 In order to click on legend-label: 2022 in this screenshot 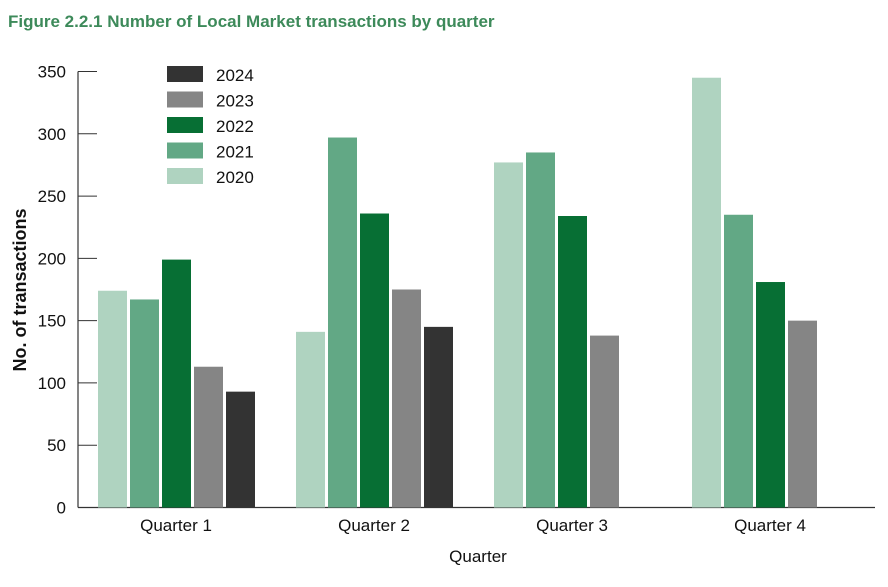, I will do `click(235, 126)`.